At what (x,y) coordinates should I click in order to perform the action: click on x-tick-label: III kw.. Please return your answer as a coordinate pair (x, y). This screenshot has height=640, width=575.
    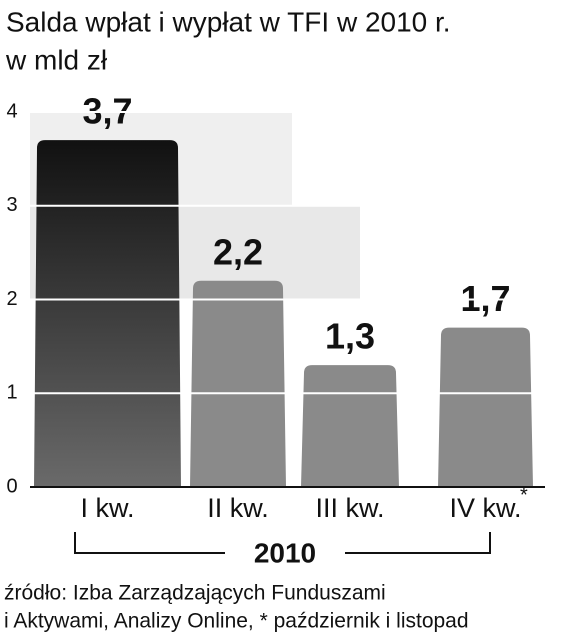
    Looking at the image, I should click on (349, 508).